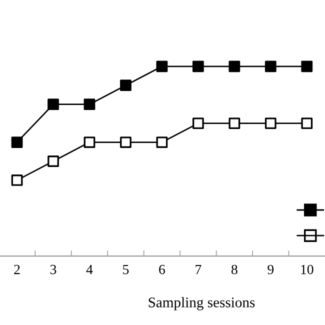  What do you see at coordinates (307, 269) in the screenshot?
I see `x-tick-label: 10` at bounding box center [307, 269].